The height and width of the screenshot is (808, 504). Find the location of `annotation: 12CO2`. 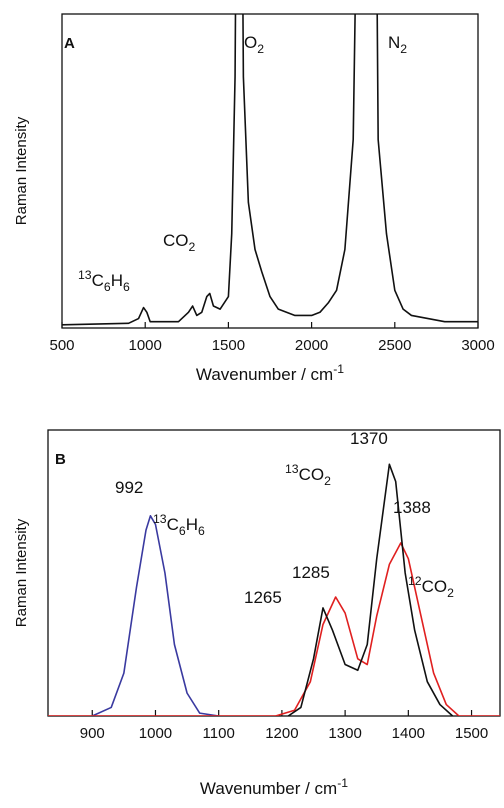

annotation: 12CO2 is located at coordinates (431, 587).